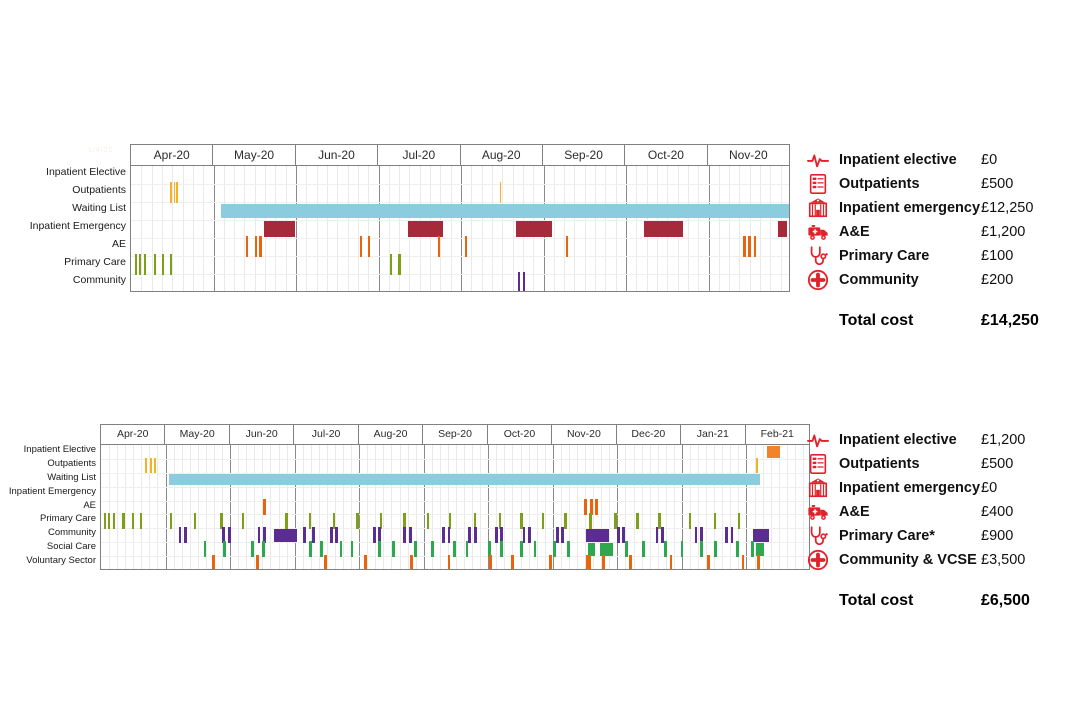  What do you see at coordinates (818, 536) in the screenshot?
I see `stethoscope-icon` at bounding box center [818, 536].